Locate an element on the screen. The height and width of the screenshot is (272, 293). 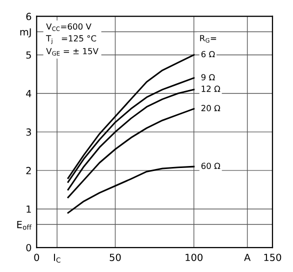
series-label: 9 Ω is located at coordinates (208, 77).